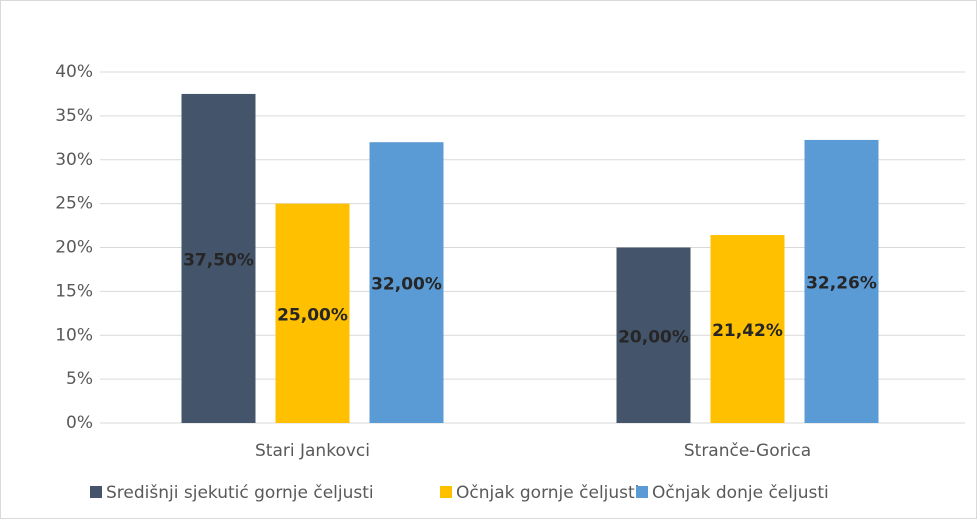  I want to click on y-tick-label: 35%, so click(74, 116).